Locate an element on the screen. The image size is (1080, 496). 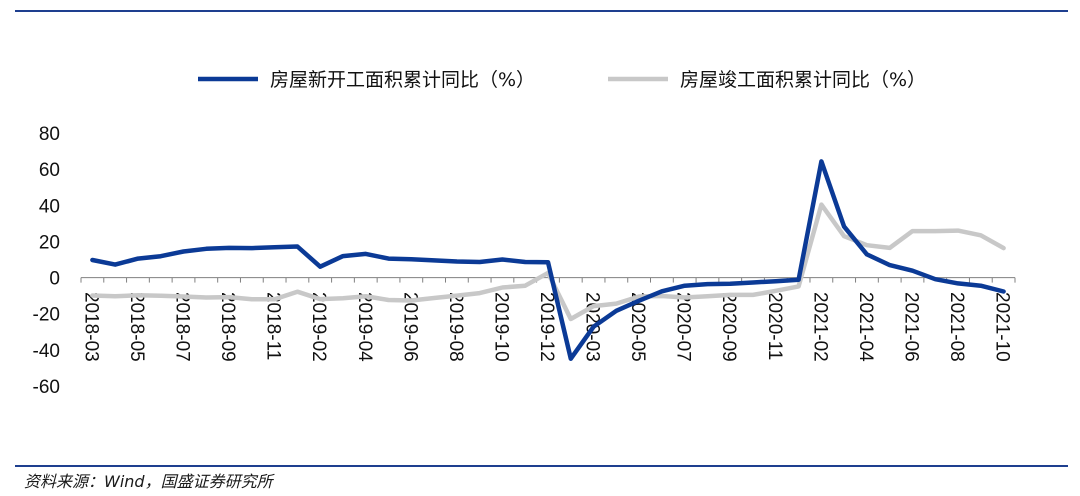
legend: 房屋新开工面积累计同比（%） 房屋竣工面积累计同比（%） is located at coordinates (562, 80).